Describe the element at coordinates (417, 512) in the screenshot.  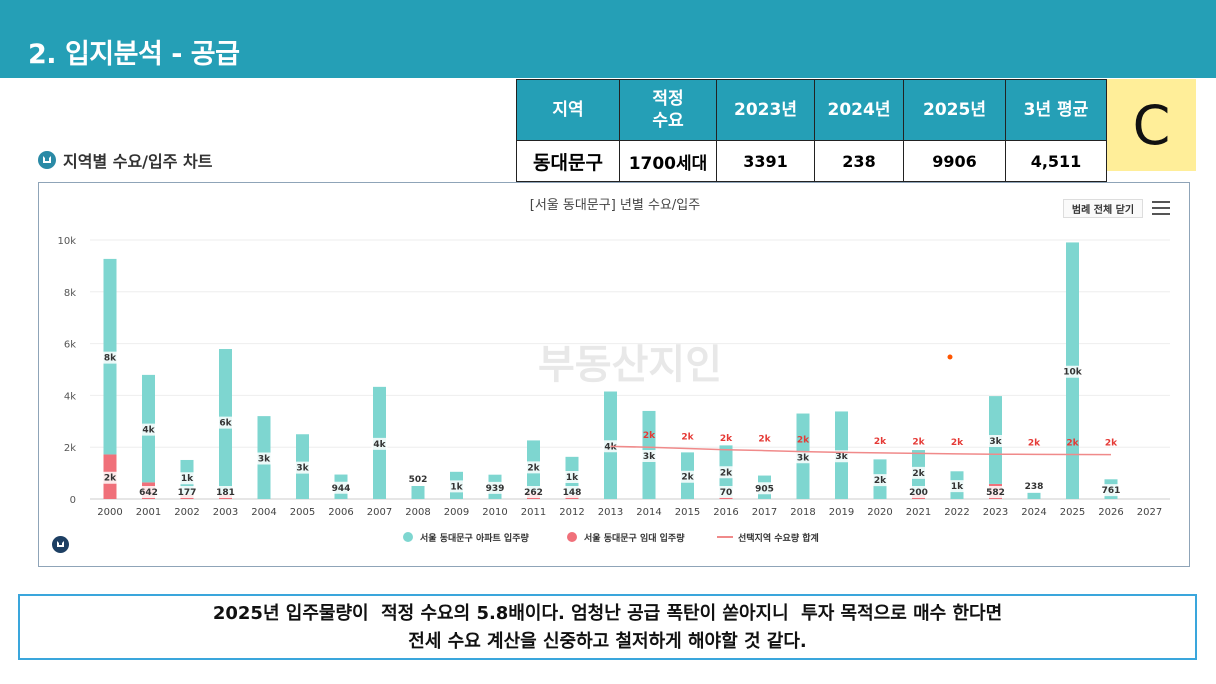
I see `x-tick-label: 2008` at that location.